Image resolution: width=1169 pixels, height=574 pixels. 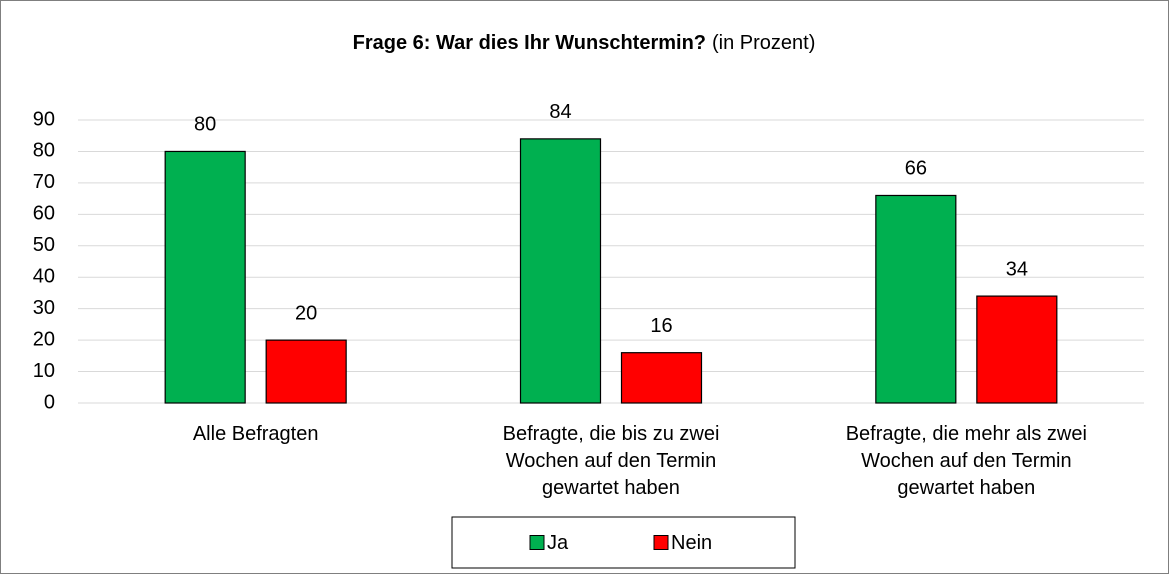 I want to click on x-tick-label-line: Befragte, die bis zu zwei, so click(x=611, y=434).